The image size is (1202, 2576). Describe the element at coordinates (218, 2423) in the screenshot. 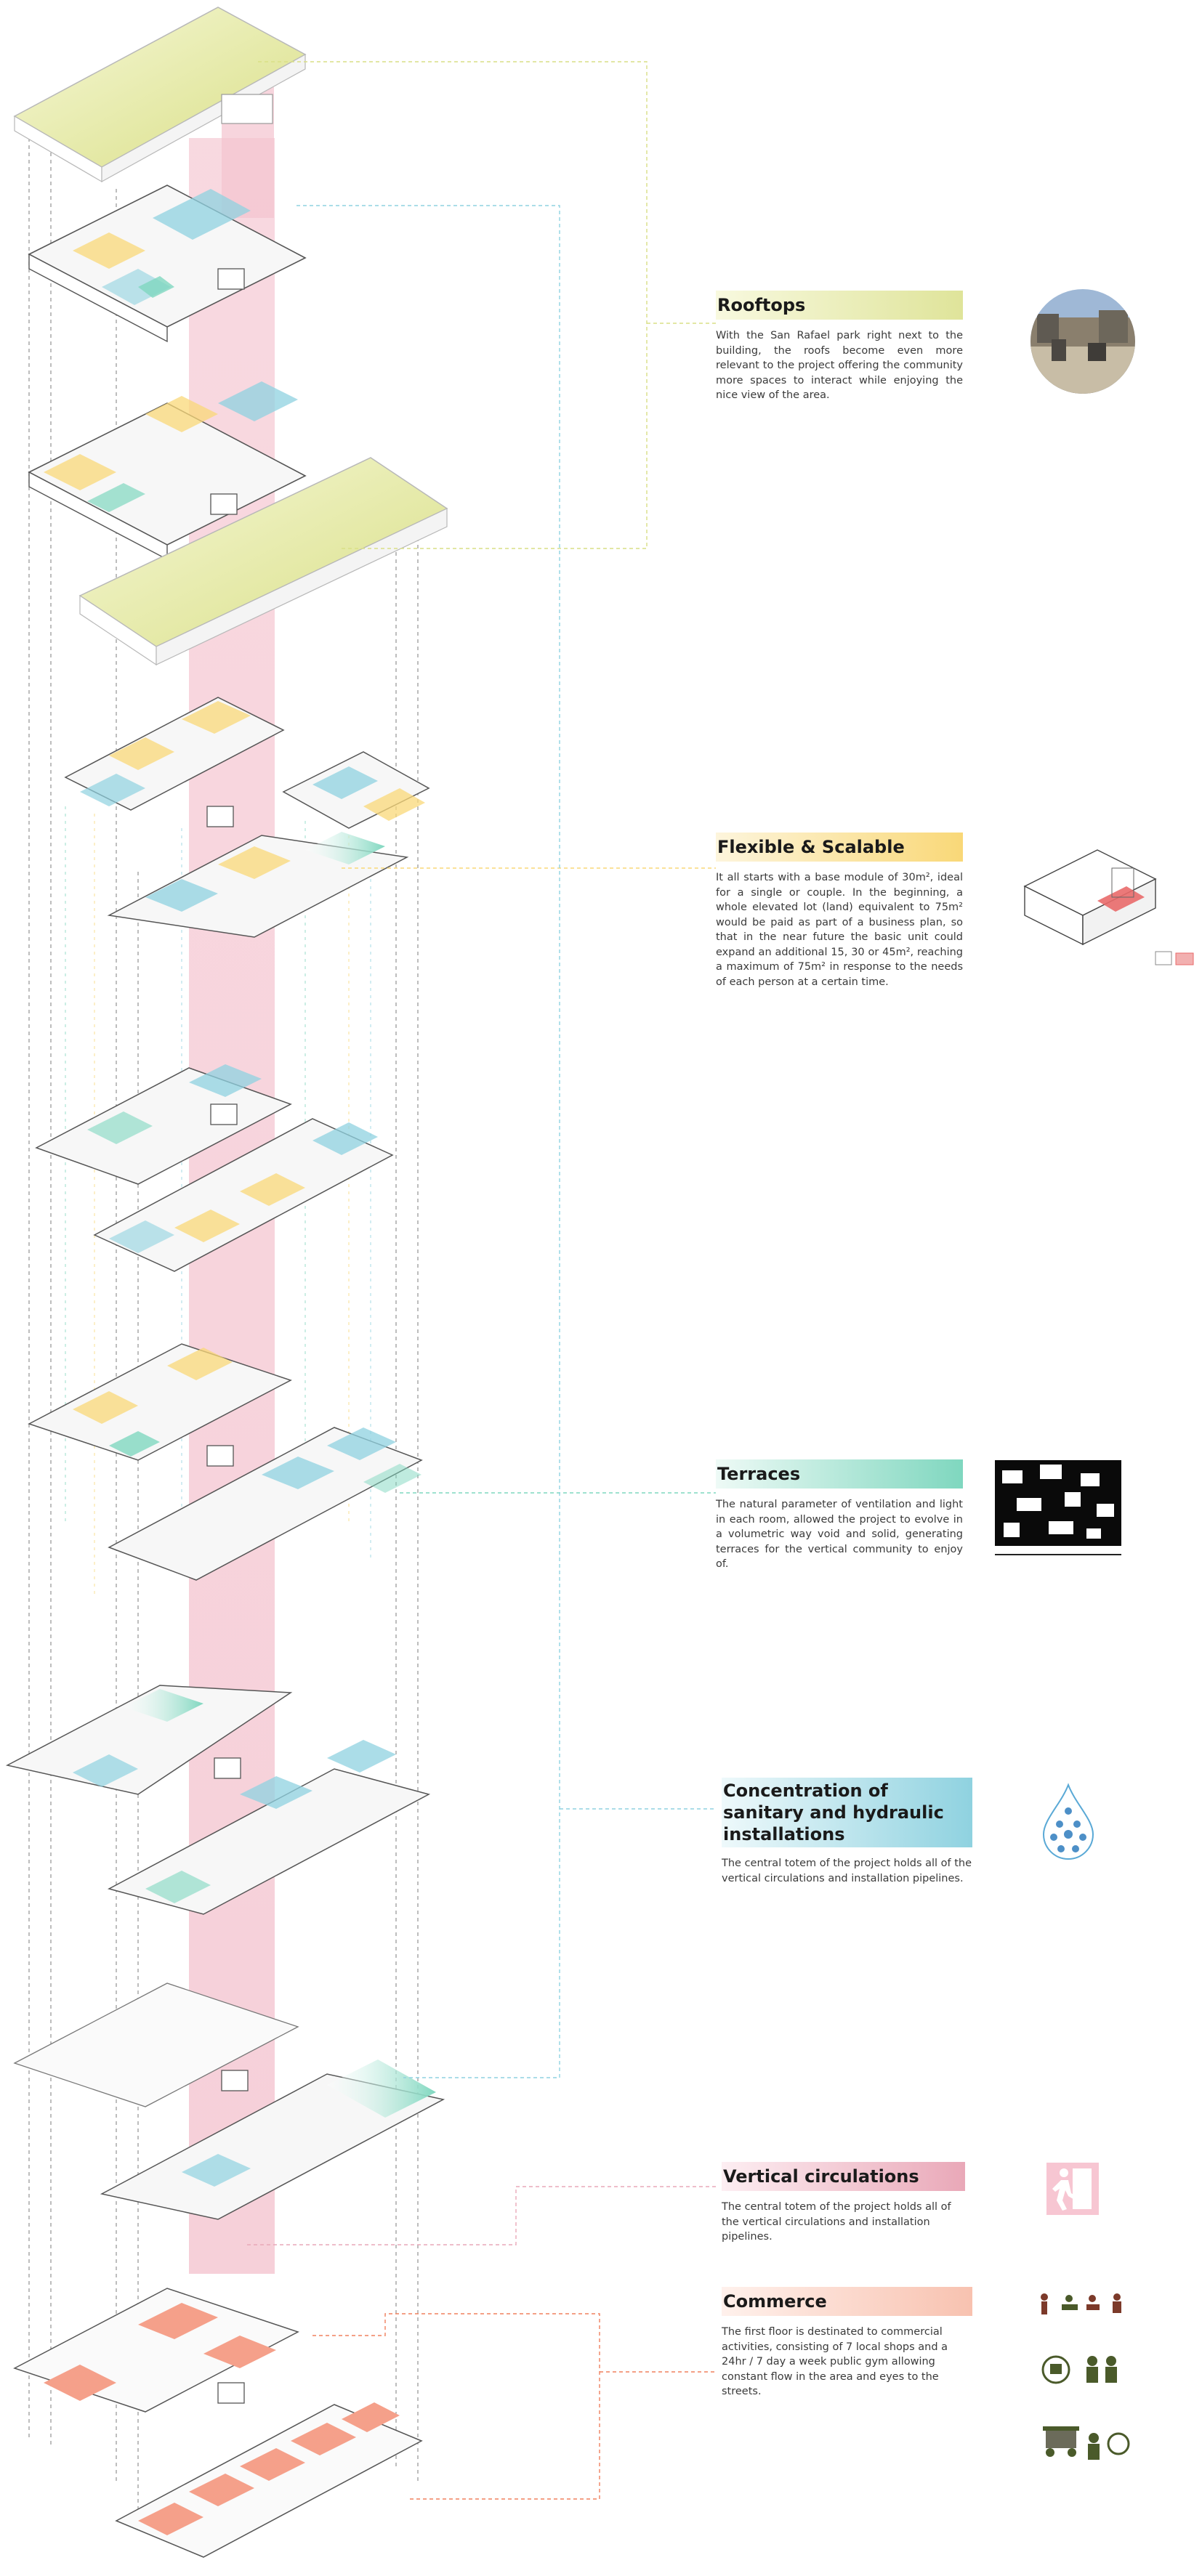

I see `commerce-floors` at that location.